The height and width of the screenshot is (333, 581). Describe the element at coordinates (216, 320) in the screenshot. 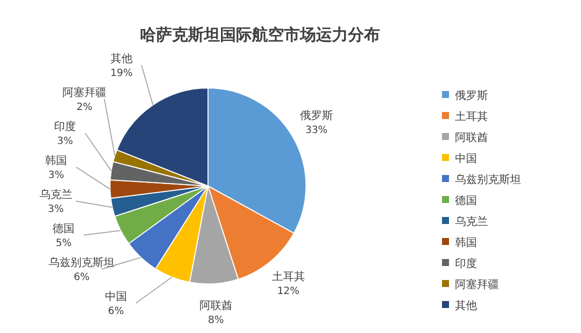

I see `data-label: 8%` at that location.